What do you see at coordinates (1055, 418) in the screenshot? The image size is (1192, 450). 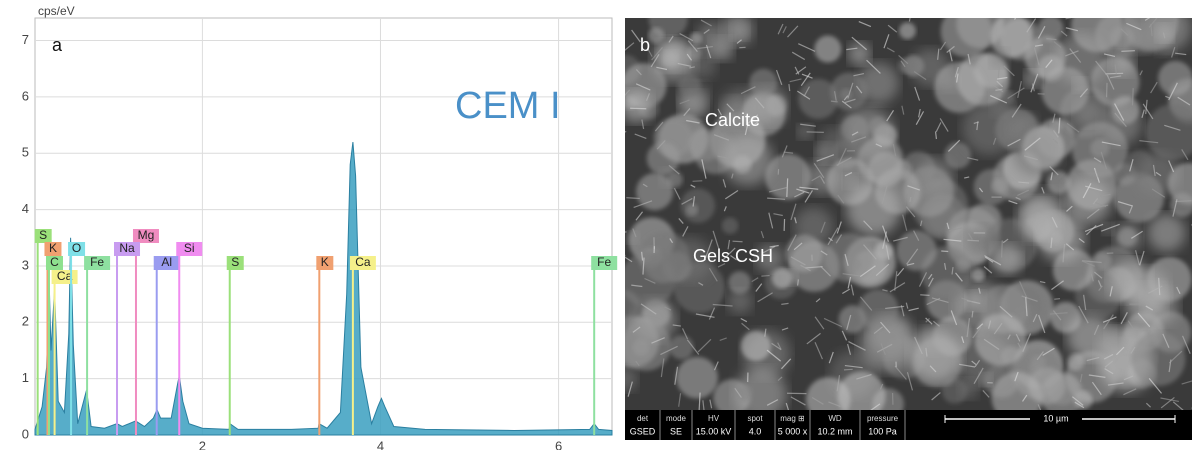 I see `scale-label: 10 µm` at bounding box center [1055, 418].